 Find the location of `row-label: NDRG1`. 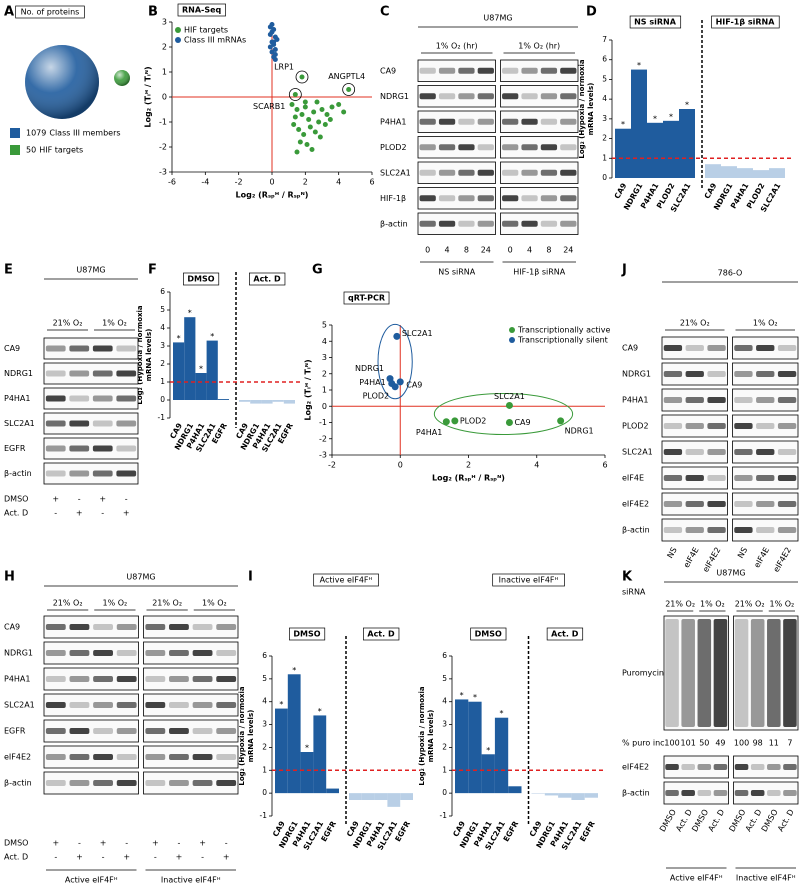

row-label: NDRG1 is located at coordinates (18, 373).